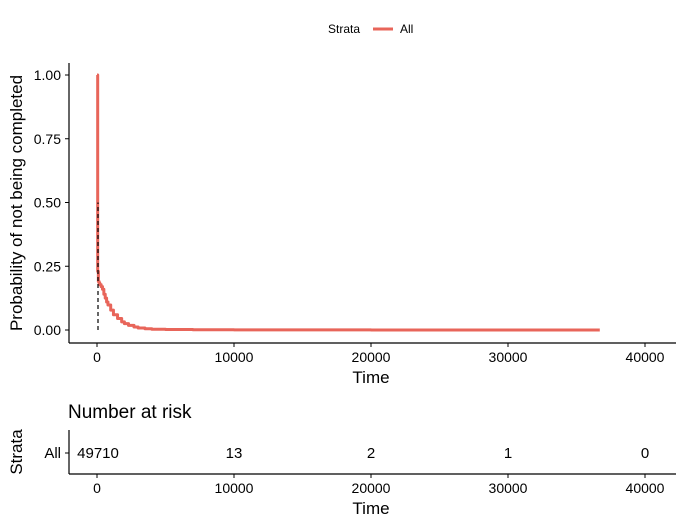  Describe the element at coordinates (97, 357) in the screenshot. I see `x-tick-label: 0` at that location.